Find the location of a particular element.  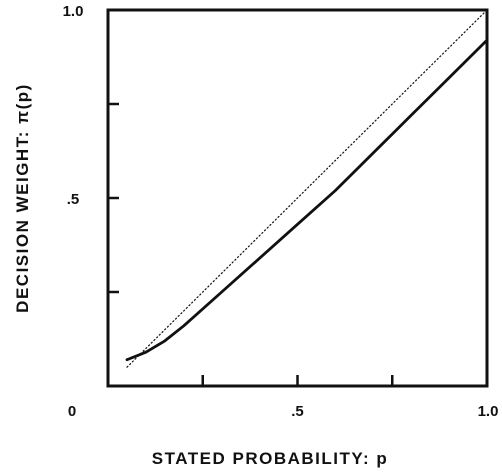

y-axis-ticks is located at coordinates (113, 151).